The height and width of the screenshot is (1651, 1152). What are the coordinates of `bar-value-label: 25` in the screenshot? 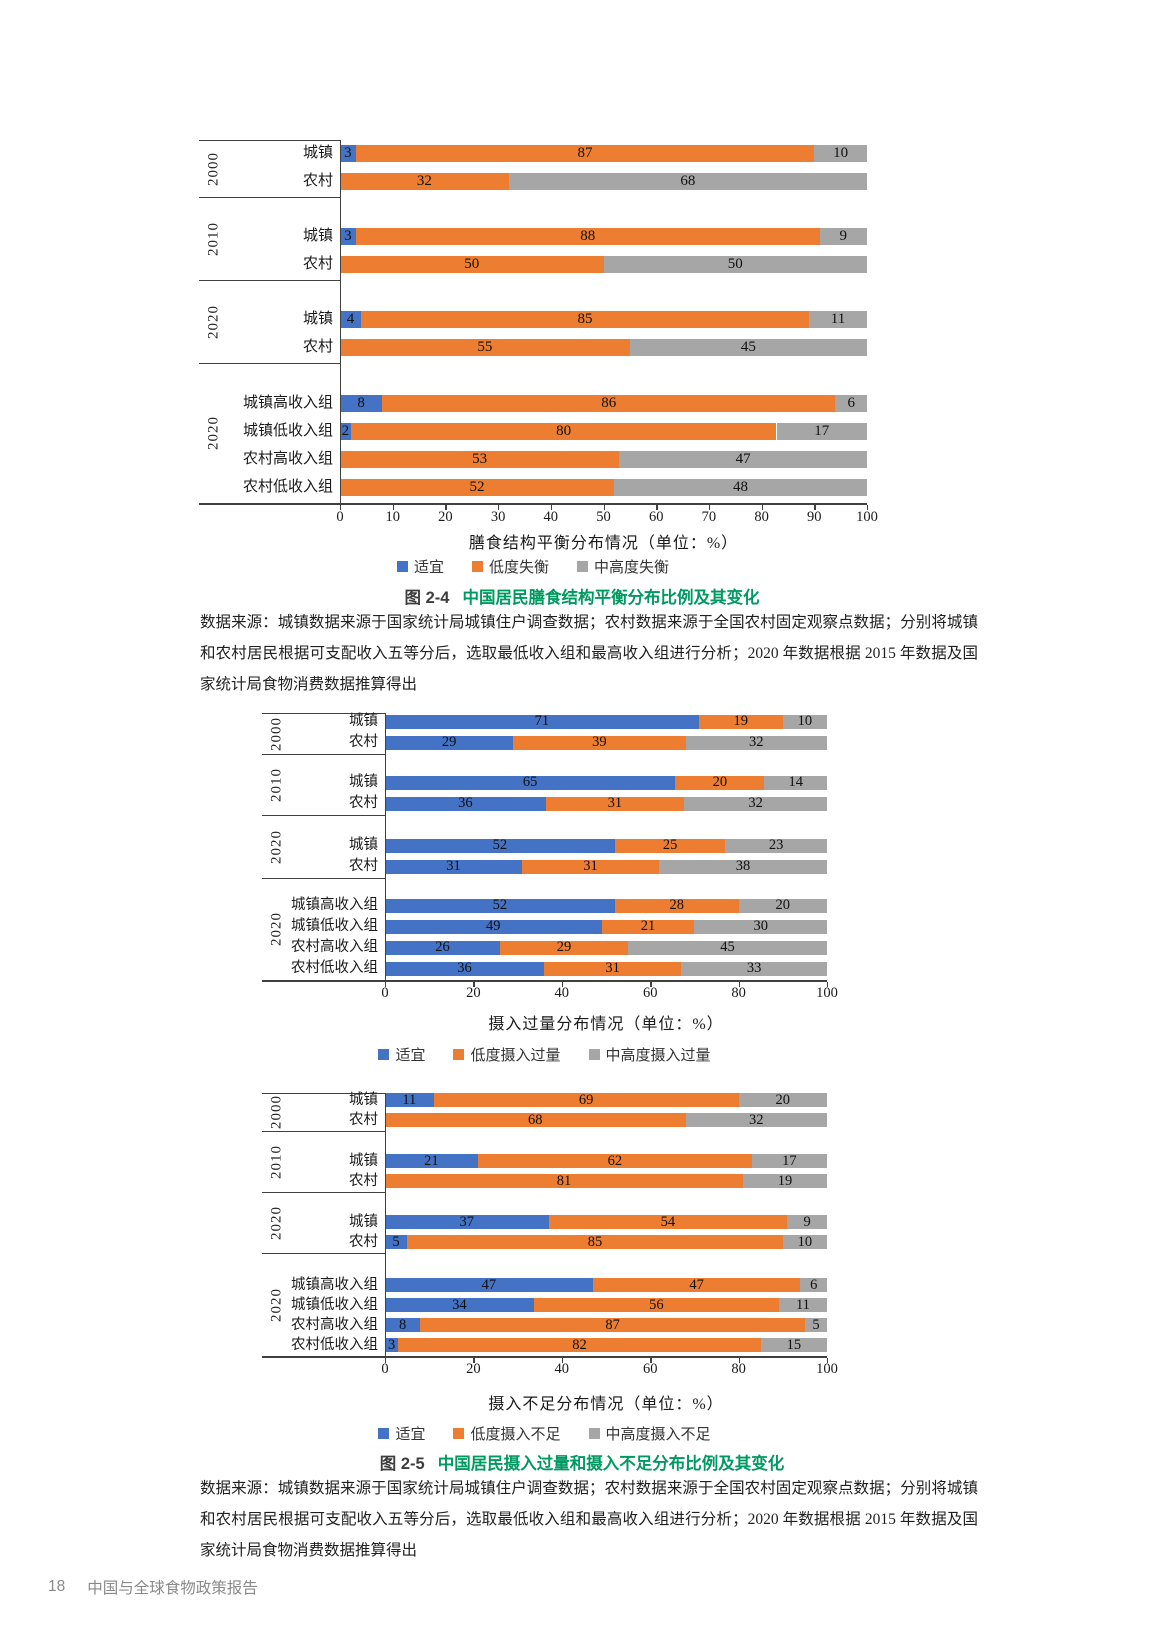 It's located at (670, 845).